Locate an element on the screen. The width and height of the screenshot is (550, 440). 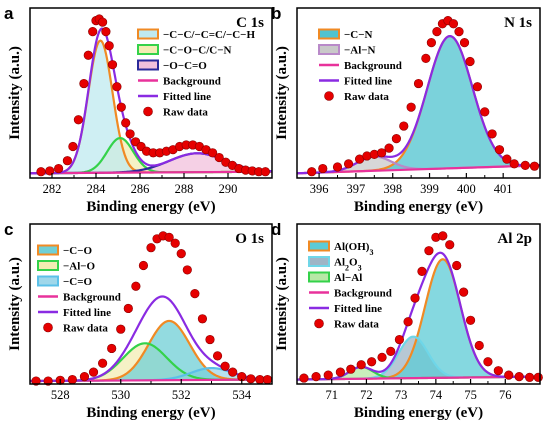
x-tick-label: 401 is located at coordinates (503, 189).